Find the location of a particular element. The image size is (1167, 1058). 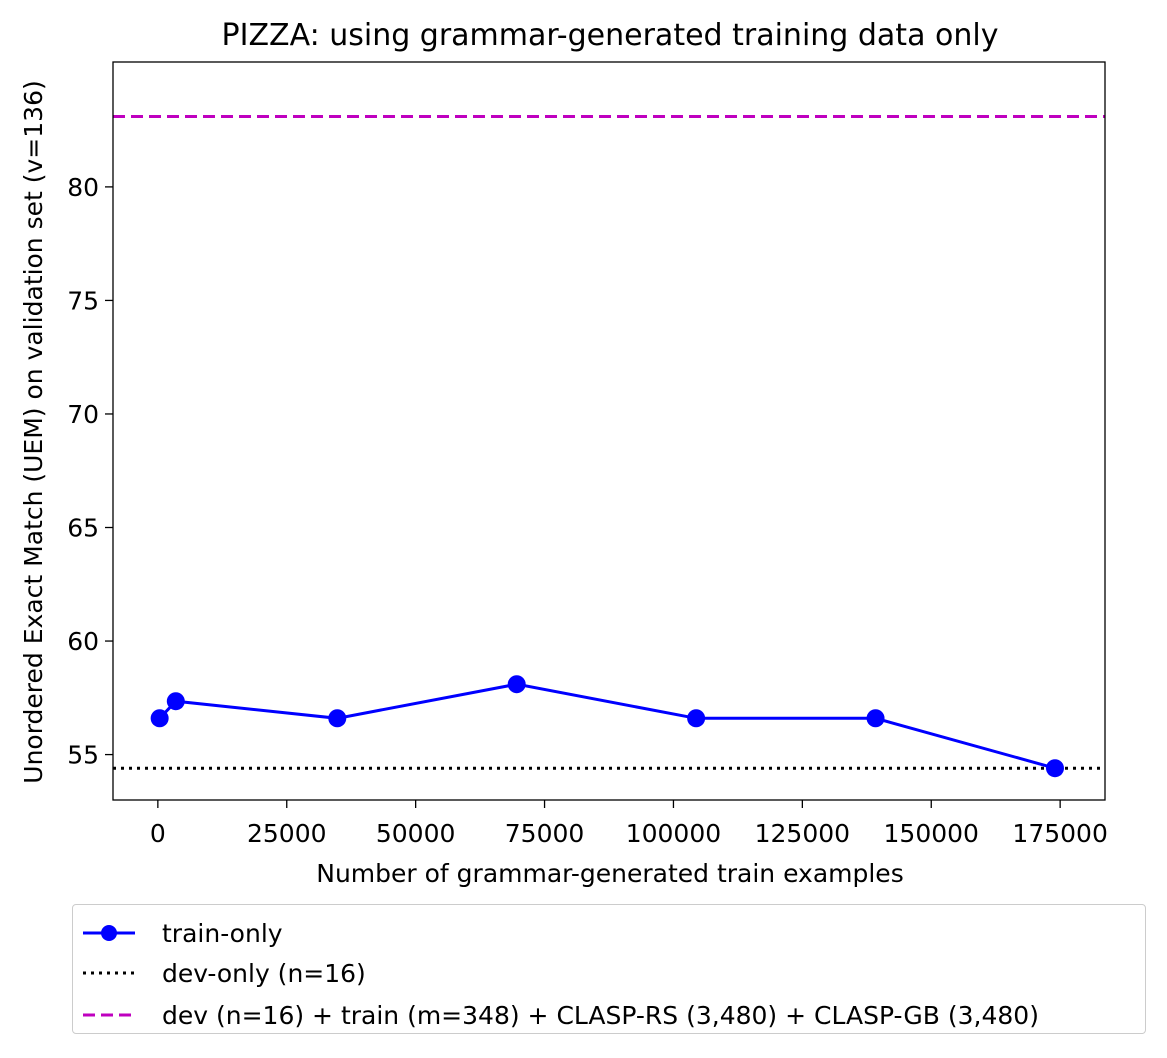

y-tick-label: 60 is located at coordinates (83, 641).